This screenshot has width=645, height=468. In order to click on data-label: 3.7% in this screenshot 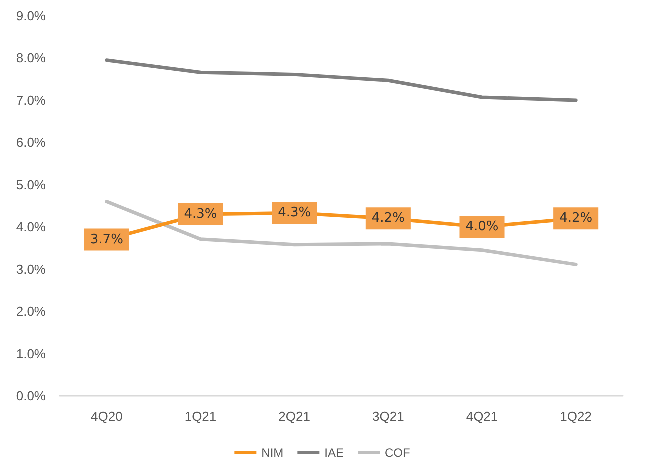, I will do `click(107, 240)`.